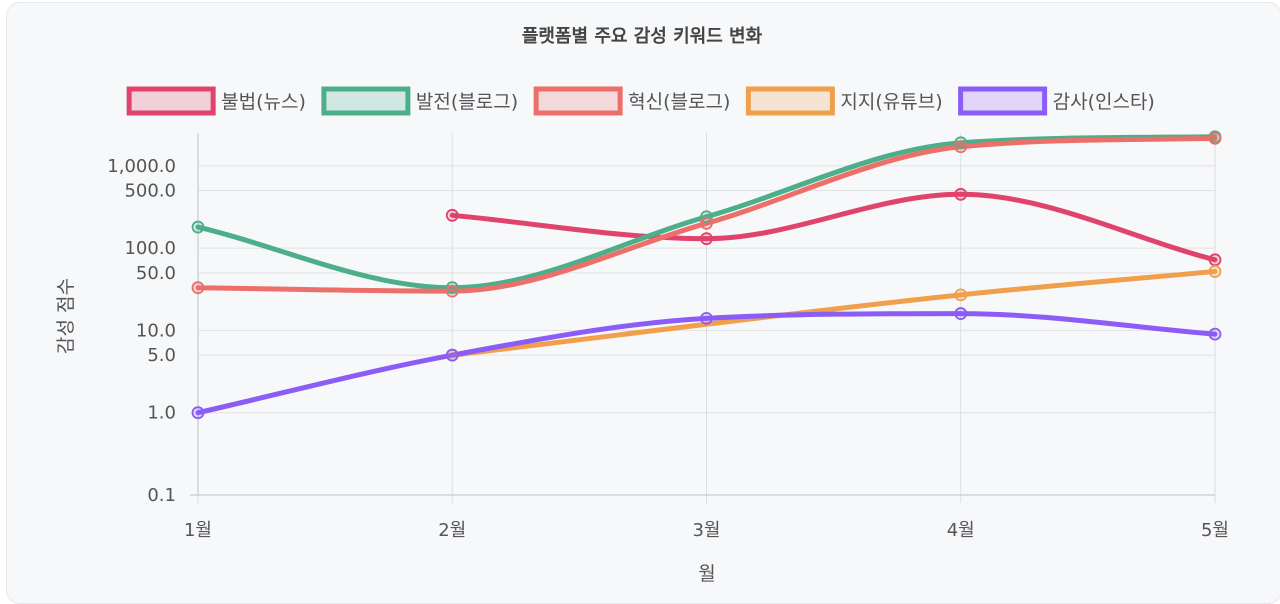 The width and height of the screenshot is (1280, 604). Describe the element at coordinates (161, 413) in the screenshot. I see `y-tick-label: 1.0` at that location.